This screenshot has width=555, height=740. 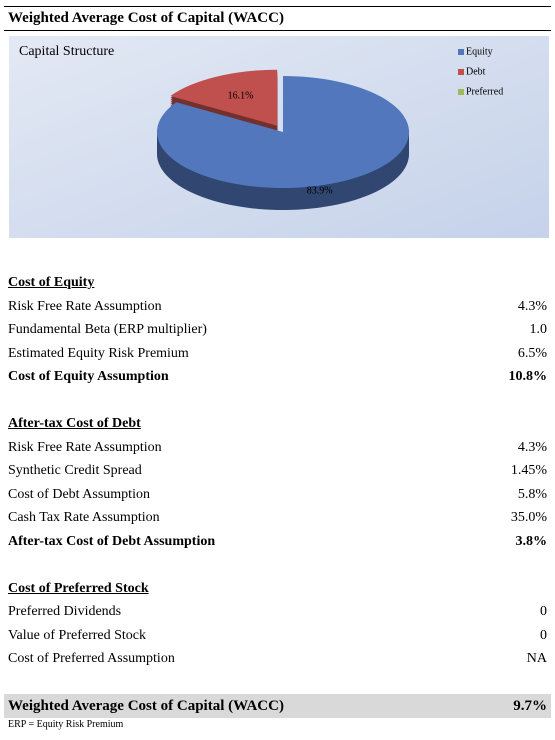 What do you see at coordinates (51, 282) in the screenshot?
I see `section-title: Cost of Equity` at bounding box center [51, 282].